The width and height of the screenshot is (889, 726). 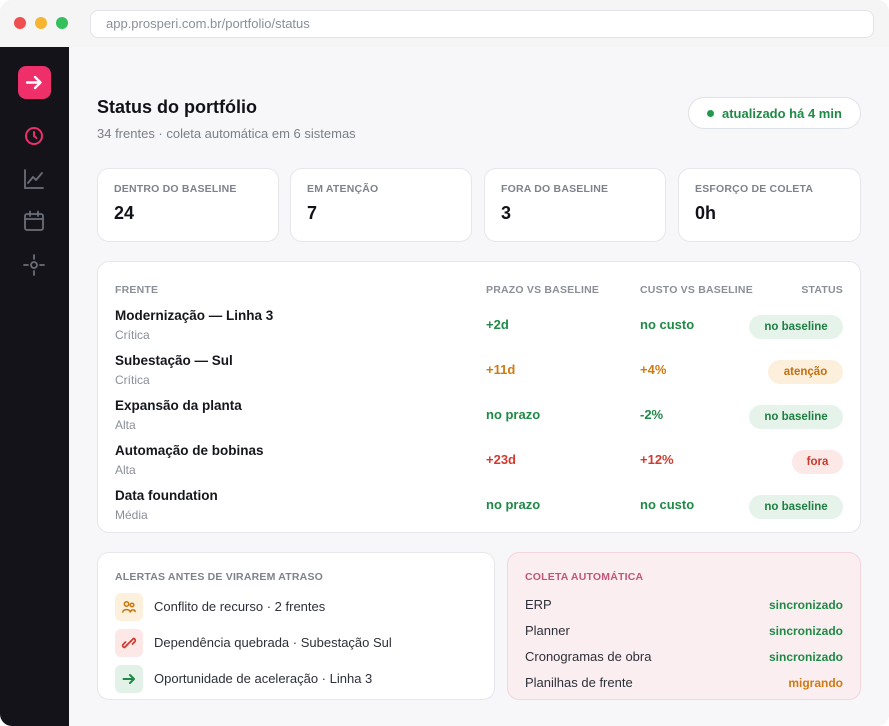 What do you see at coordinates (547, 630) in the screenshot?
I see `source-name: Planner` at bounding box center [547, 630].